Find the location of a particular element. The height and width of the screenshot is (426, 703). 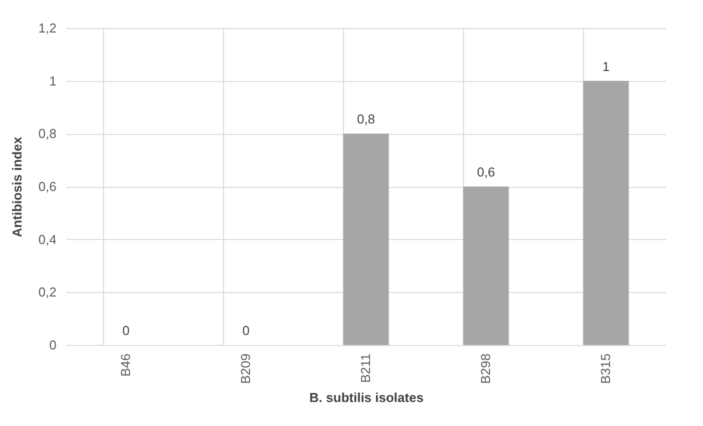

x-axis-title: B. subtilis isolates is located at coordinates (366, 397).